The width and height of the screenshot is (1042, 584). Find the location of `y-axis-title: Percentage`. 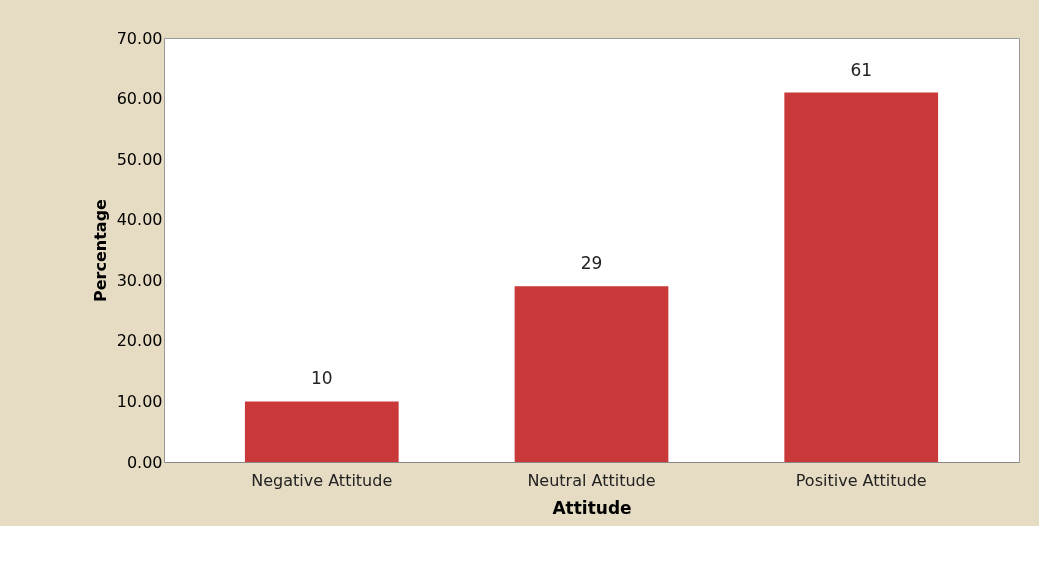

y-axis-title: Percentage is located at coordinates (100, 250).